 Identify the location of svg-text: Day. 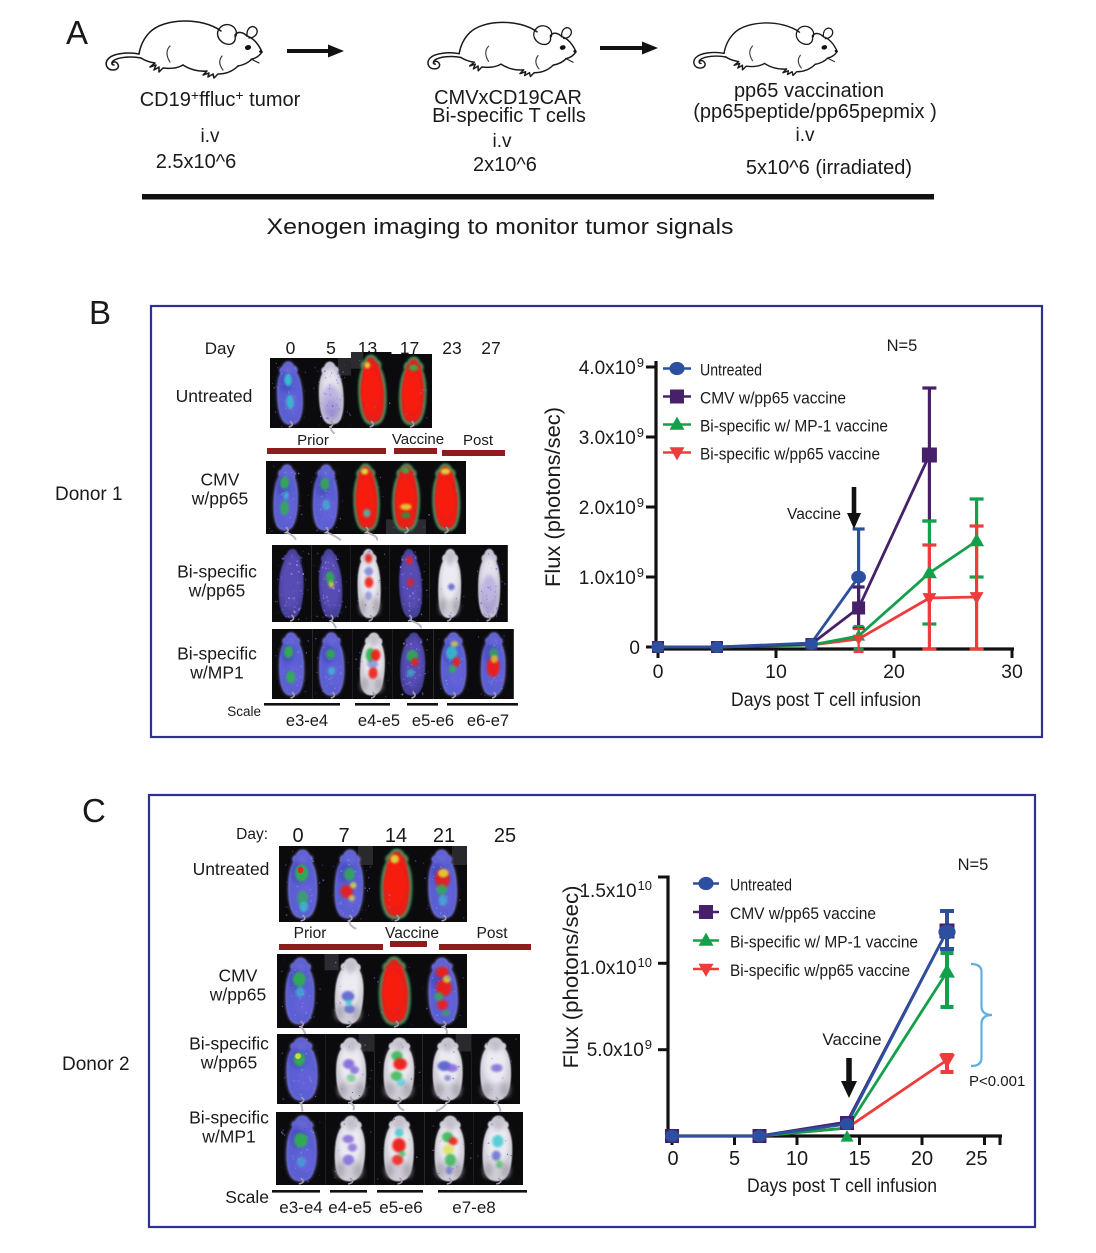
(220, 348).